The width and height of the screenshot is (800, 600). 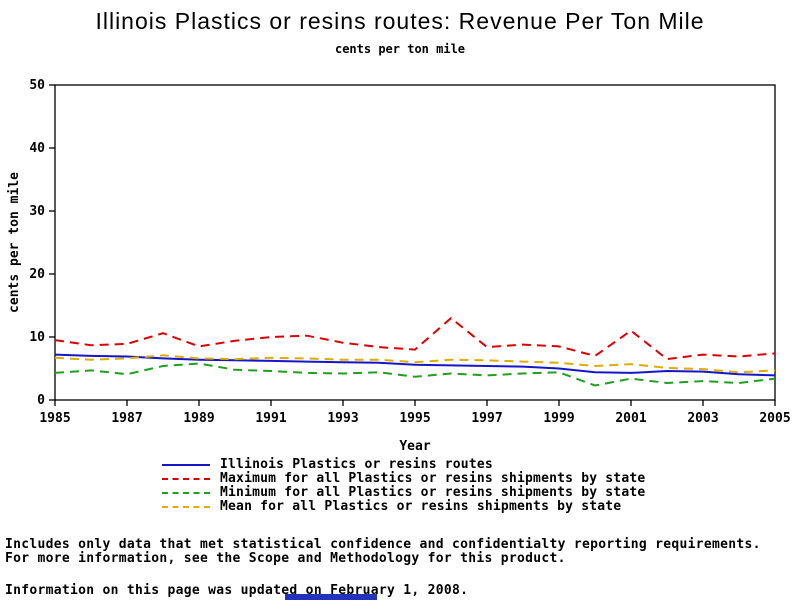 What do you see at coordinates (54, 418) in the screenshot?
I see `svg-text: 1985` at bounding box center [54, 418].